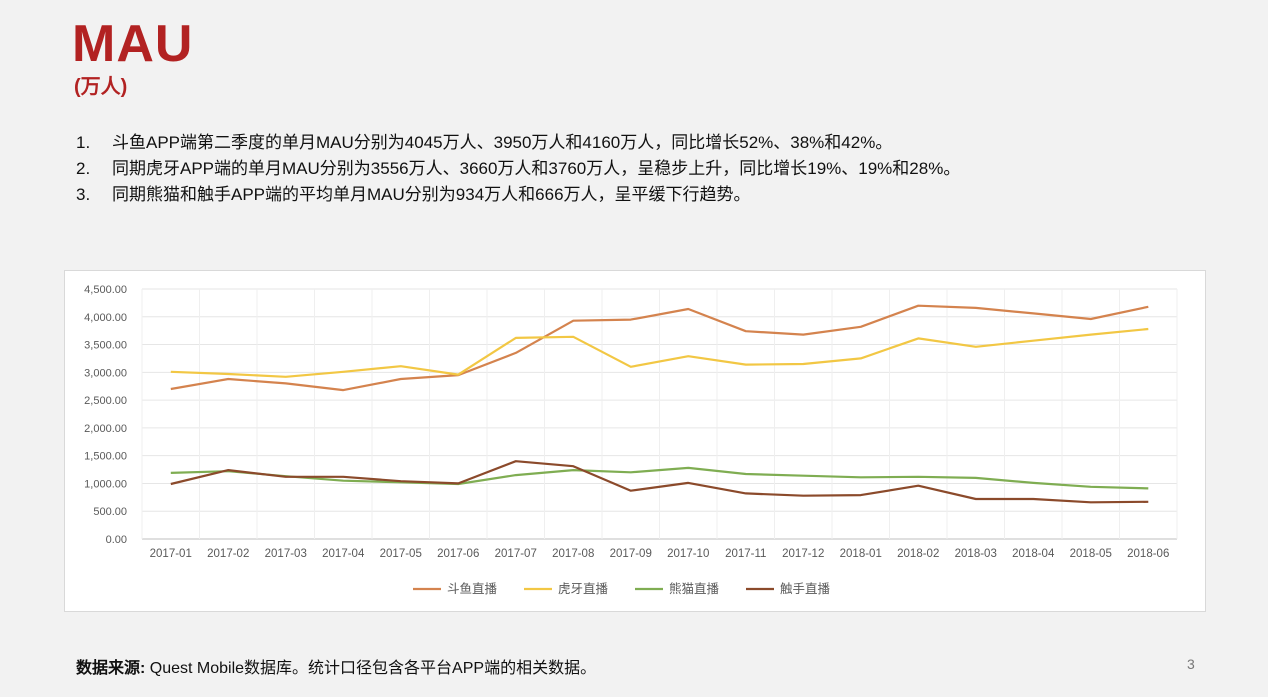 Image resolution: width=1268 pixels, height=697 pixels. What do you see at coordinates (458, 554) in the screenshot?
I see `x-tick-label: 2017-06` at bounding box center [458, 554].